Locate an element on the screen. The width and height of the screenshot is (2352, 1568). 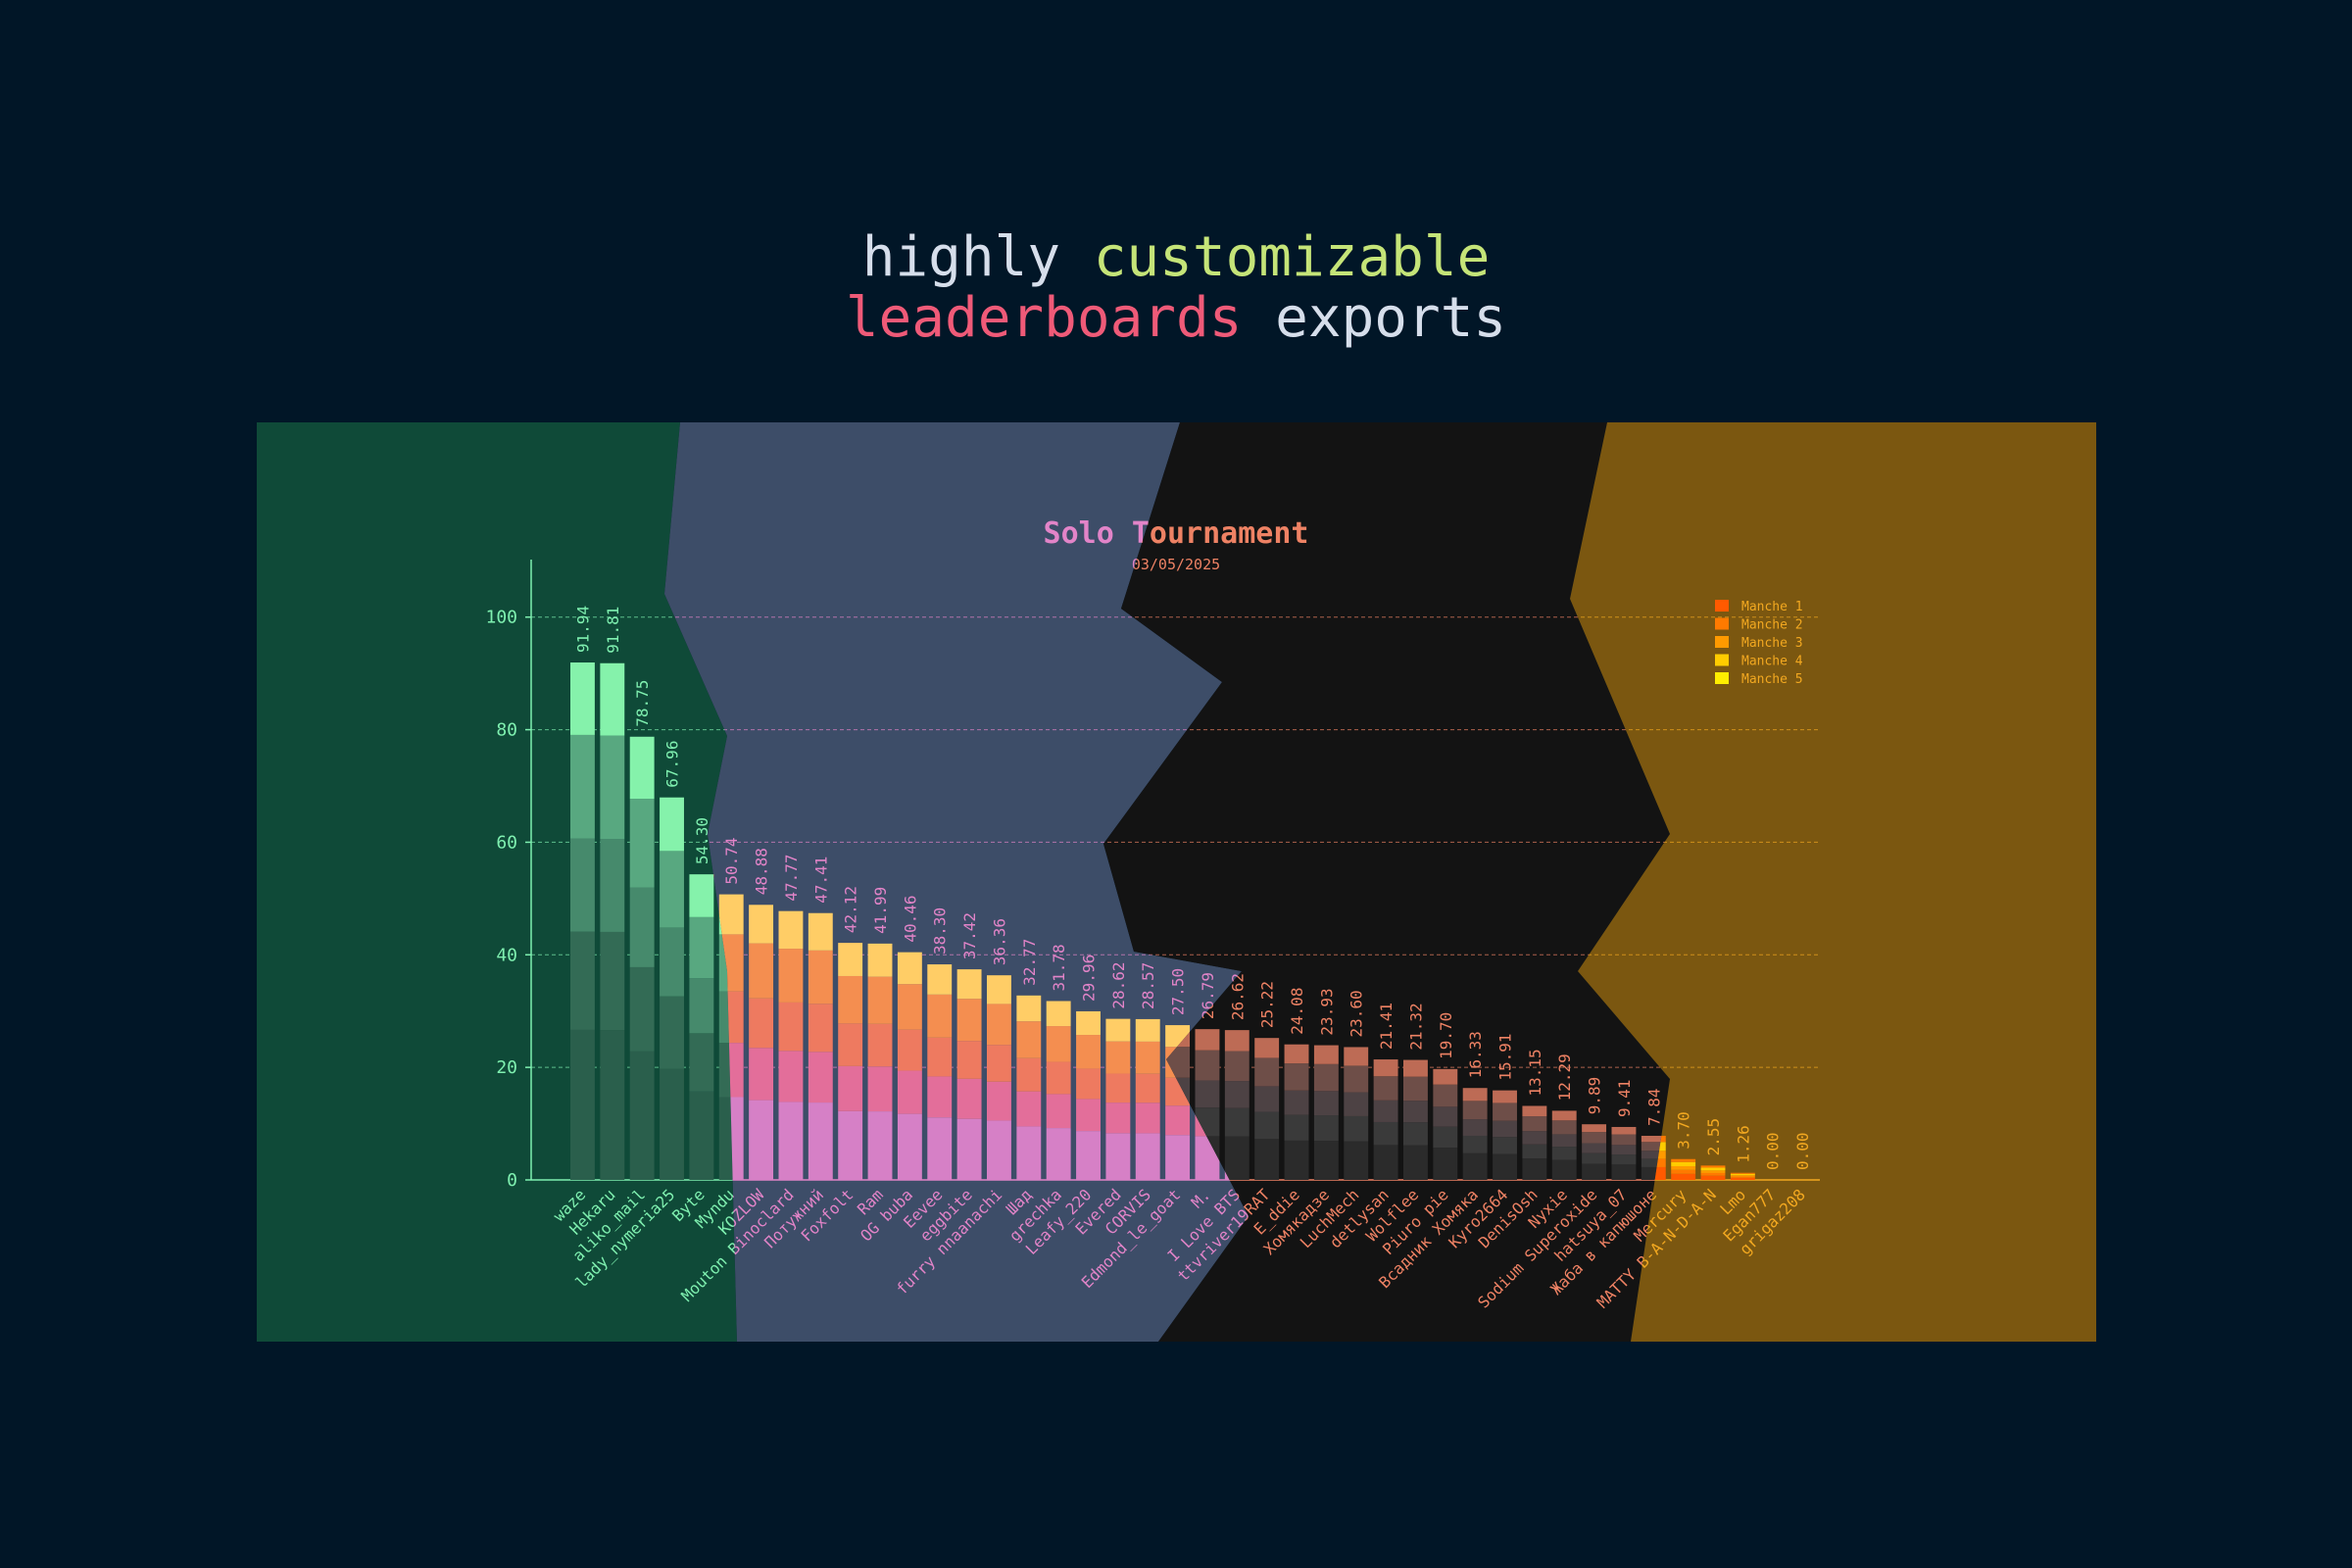
bar-value-label: 29.96 is located at coordinates (1089, 978).